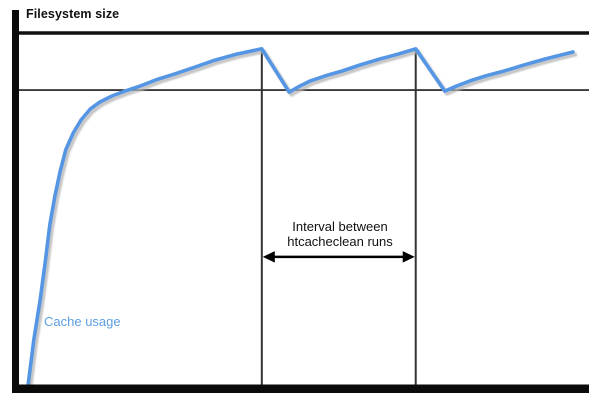 Image resolution: width=600 pixels, height=406 pixels. Describe the element at coordinates (82, 321) in the screenshot. I see `cache-usage-label: Cache usage` at that location.